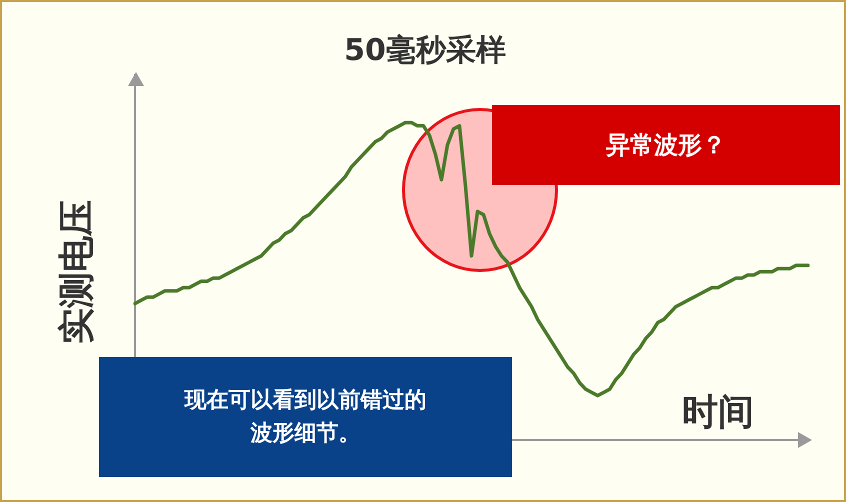  Describe the element at coordinates (77, 272) in the screenshot. I see `y-axis-title: 实测电压` at that location.